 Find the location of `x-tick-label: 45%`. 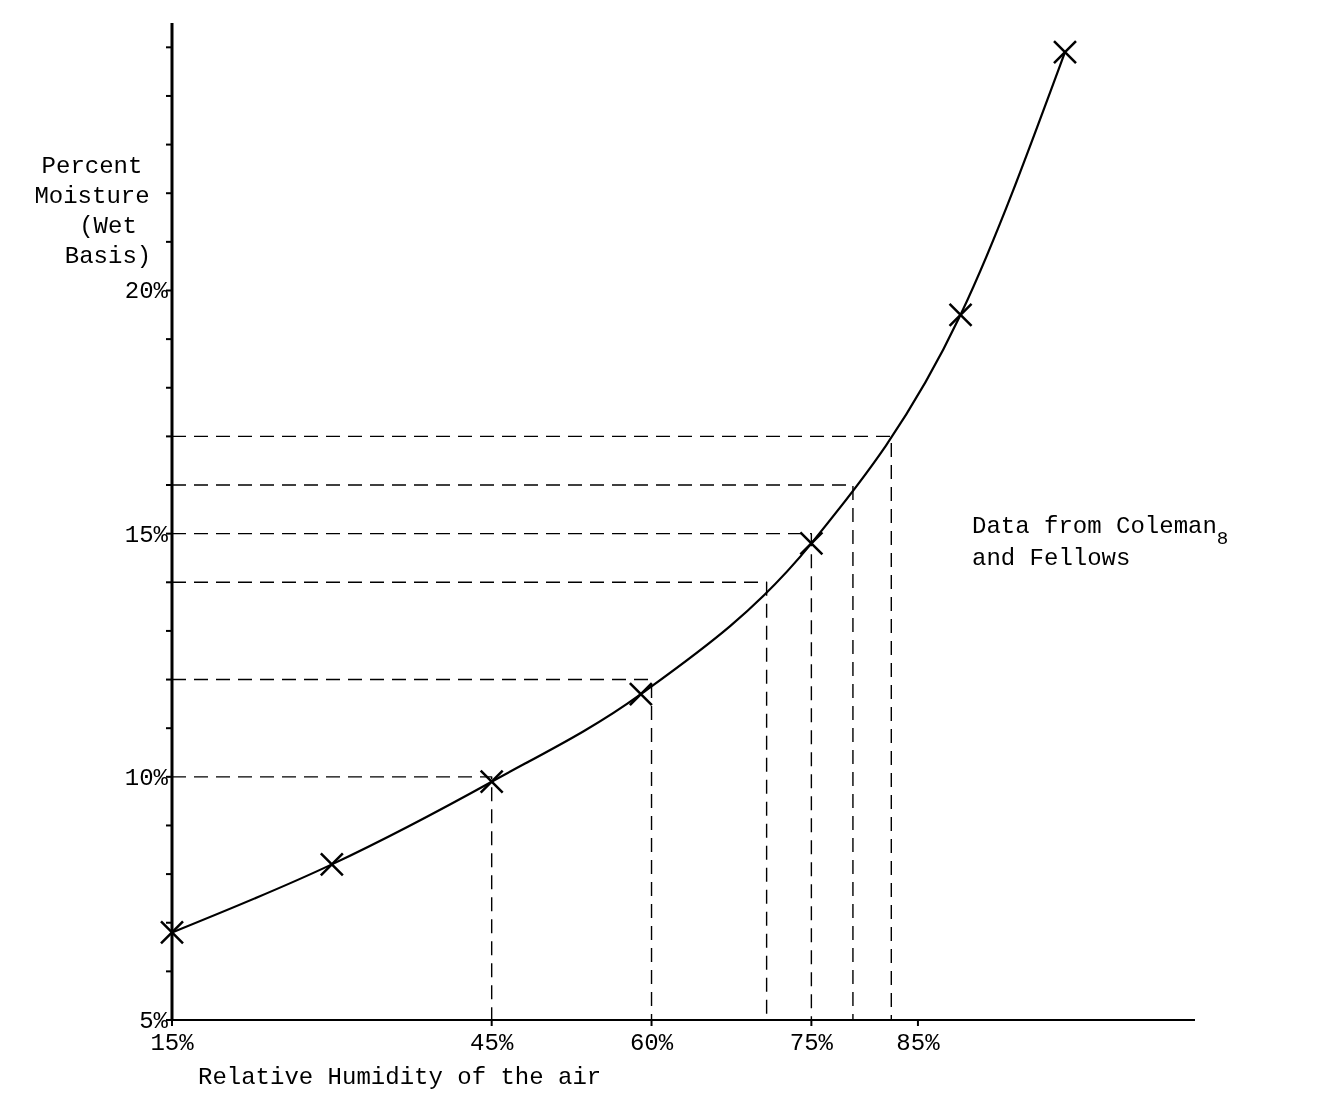

x-tick-label: 45% is located at coordinates (492, 1043).